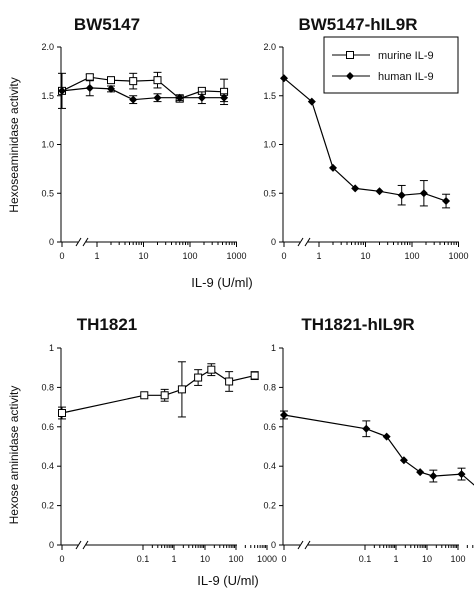 The width and height of the screenshot is (474, 595). What do you see at coordinates (47, 145) in the screenshot?
I see `y-tick-label: 1.0` at bounding box center [47, 145].